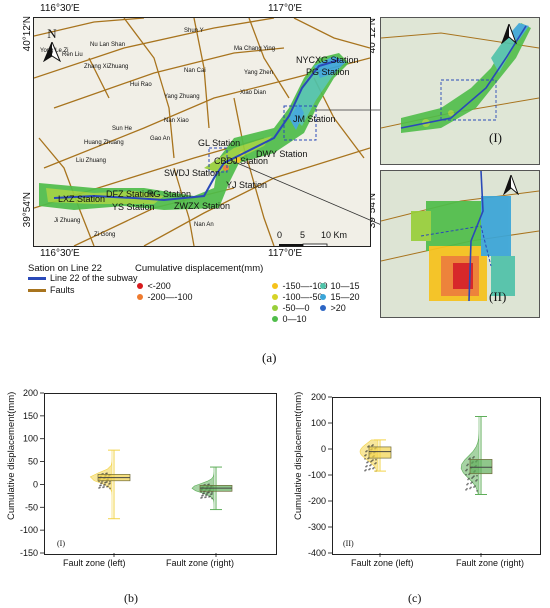  Describe the element at coordinates (199, 268) in the screenshot. I see `legend-disp-head: Cumulative displacement(mm)` at that location.